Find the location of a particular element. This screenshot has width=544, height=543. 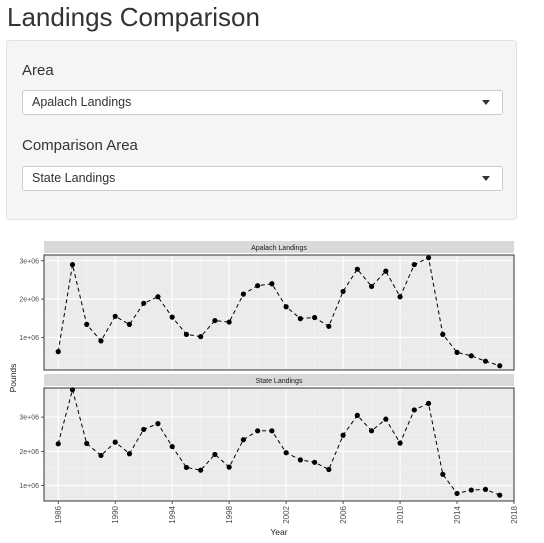

x-tick-label: 2006 is located at coordinates (343, 514).